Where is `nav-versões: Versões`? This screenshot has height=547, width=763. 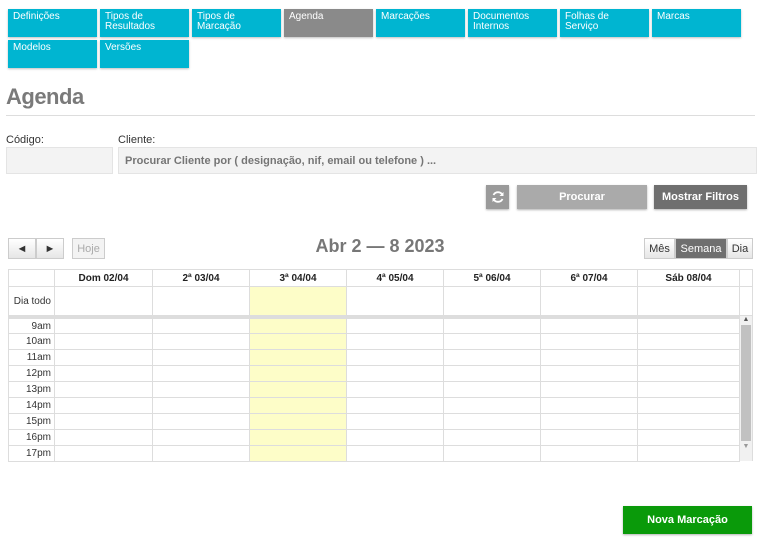 nav-versões: Versões is located at coordinates (144, 54).